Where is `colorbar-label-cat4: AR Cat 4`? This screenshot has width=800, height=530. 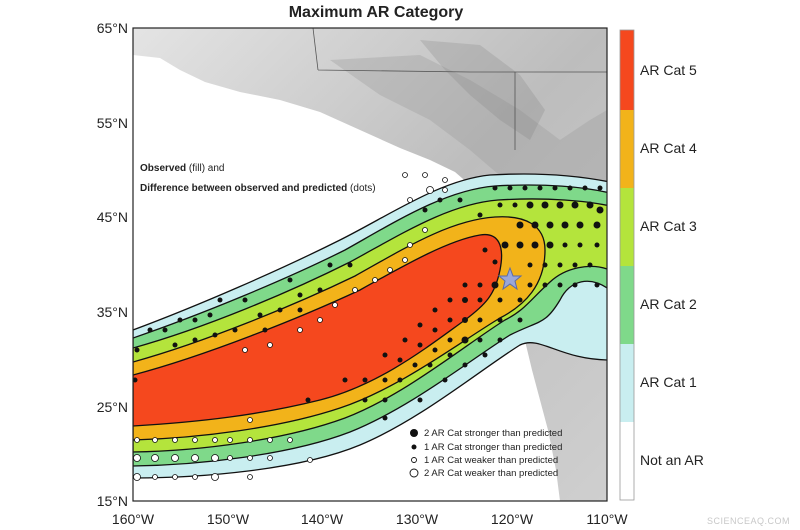
colorbar-label-cat4: AR Cat 4 is located at coordinates (668, 148).